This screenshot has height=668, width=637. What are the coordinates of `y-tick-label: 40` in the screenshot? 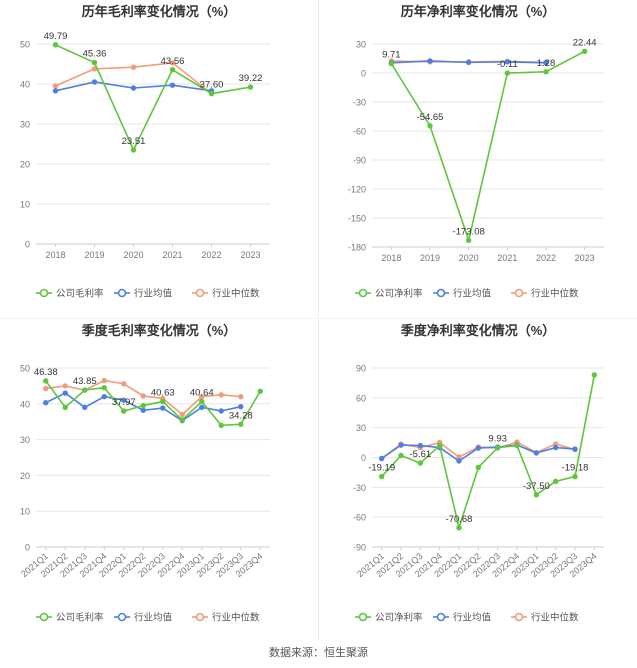 It's located at (25, 404).